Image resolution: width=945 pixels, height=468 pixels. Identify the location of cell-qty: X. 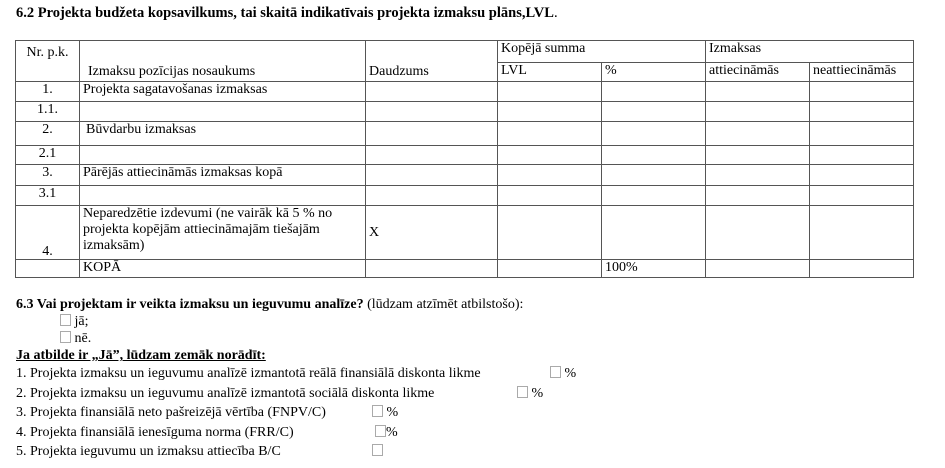
(431, 232).